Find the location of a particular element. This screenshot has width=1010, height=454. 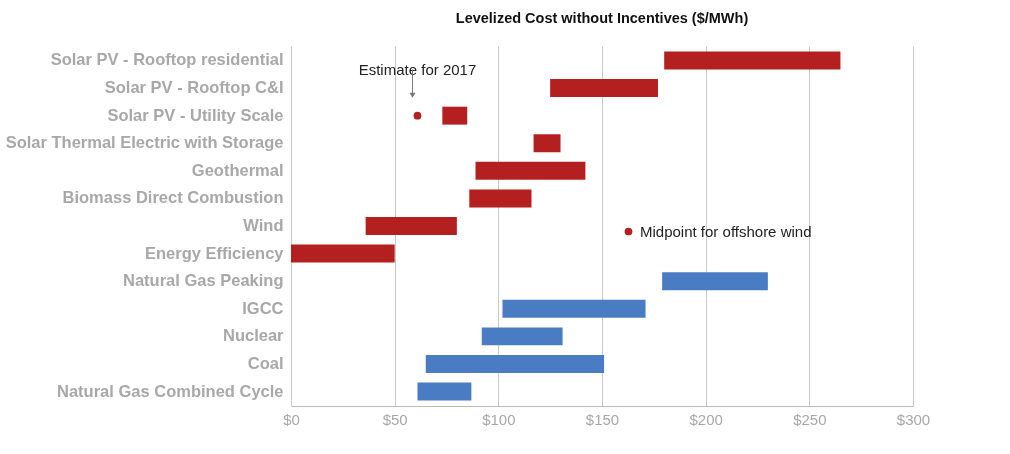

x-tick-label: $150 is located at coordinates (602, 419).